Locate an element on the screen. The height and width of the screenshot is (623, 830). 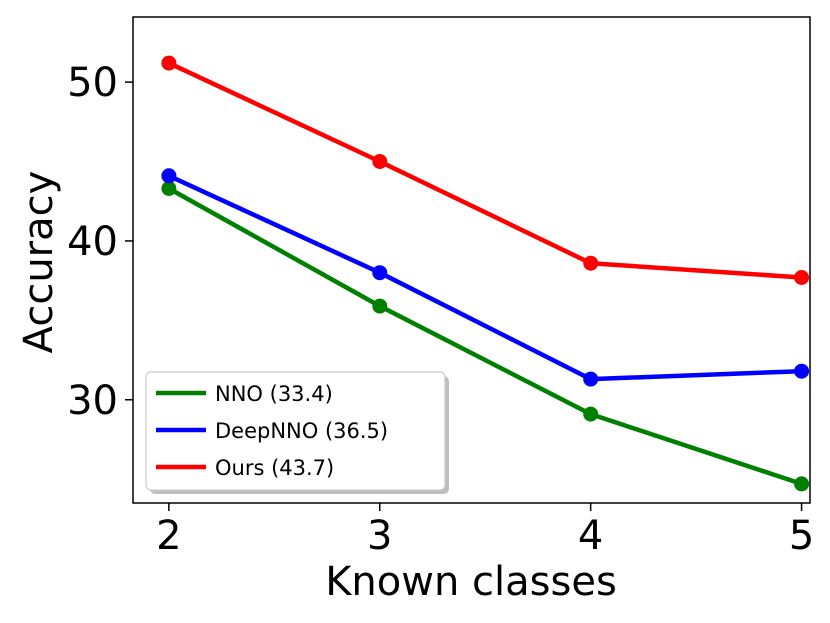
legend-items: NNO (33.4) DeepNNO (36.5) Ours (43.7) is located at coordinates (272, 431).